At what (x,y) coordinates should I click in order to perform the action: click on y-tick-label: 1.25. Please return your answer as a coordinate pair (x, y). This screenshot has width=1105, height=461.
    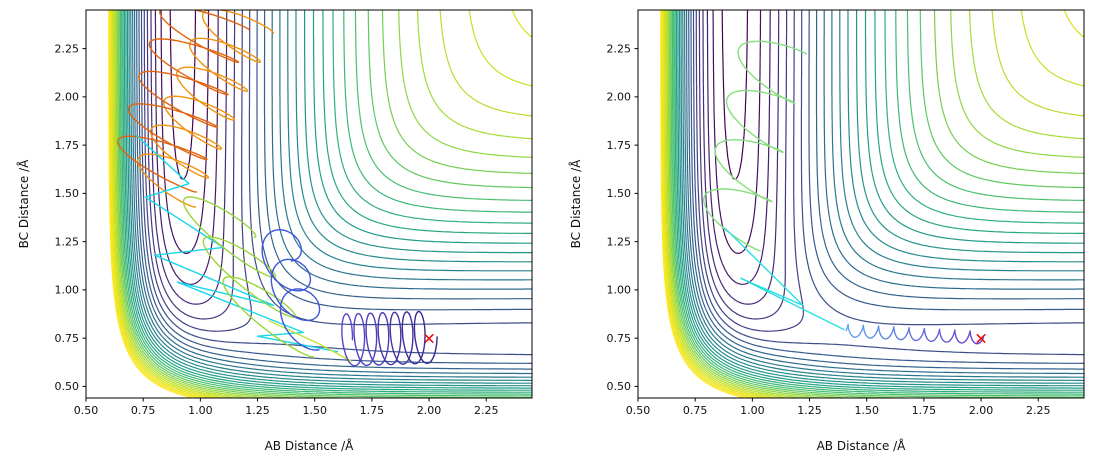
    Looking at the image, I should click on (67, 241).